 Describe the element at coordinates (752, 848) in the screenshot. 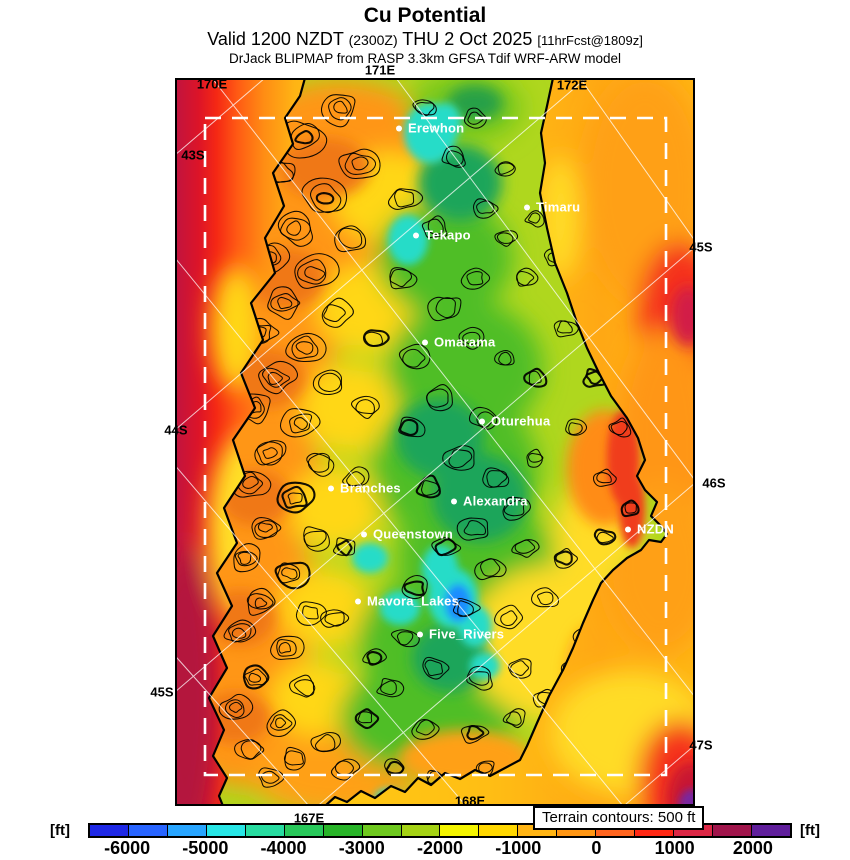

I see `colorbar-tick: 2000` at that location.